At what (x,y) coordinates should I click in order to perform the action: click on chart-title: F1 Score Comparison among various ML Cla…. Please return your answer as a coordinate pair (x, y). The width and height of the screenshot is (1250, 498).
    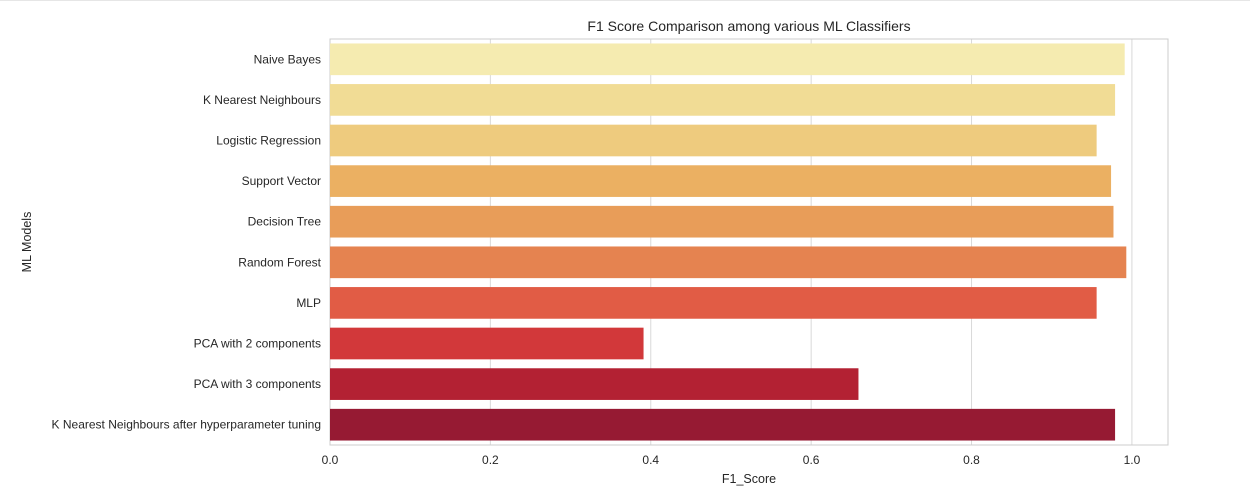
    Looking at the image, I should click on (748, 26).